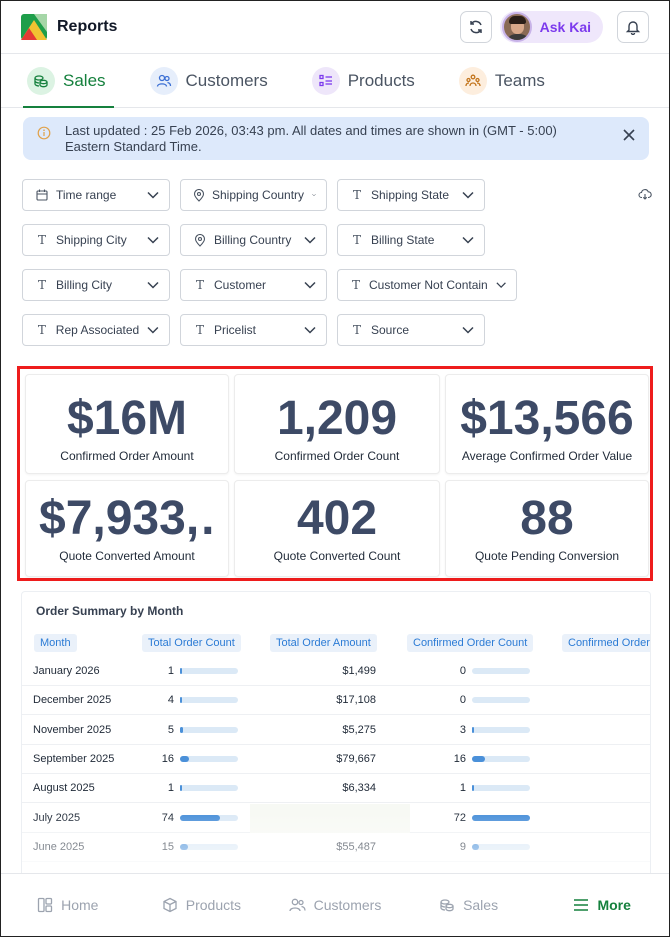 This screenshot has width=670, height=937. Describe the element at coordinates (337, 556) in the screenshot. I see `kpi-label: Quote Converted Count` at that location.